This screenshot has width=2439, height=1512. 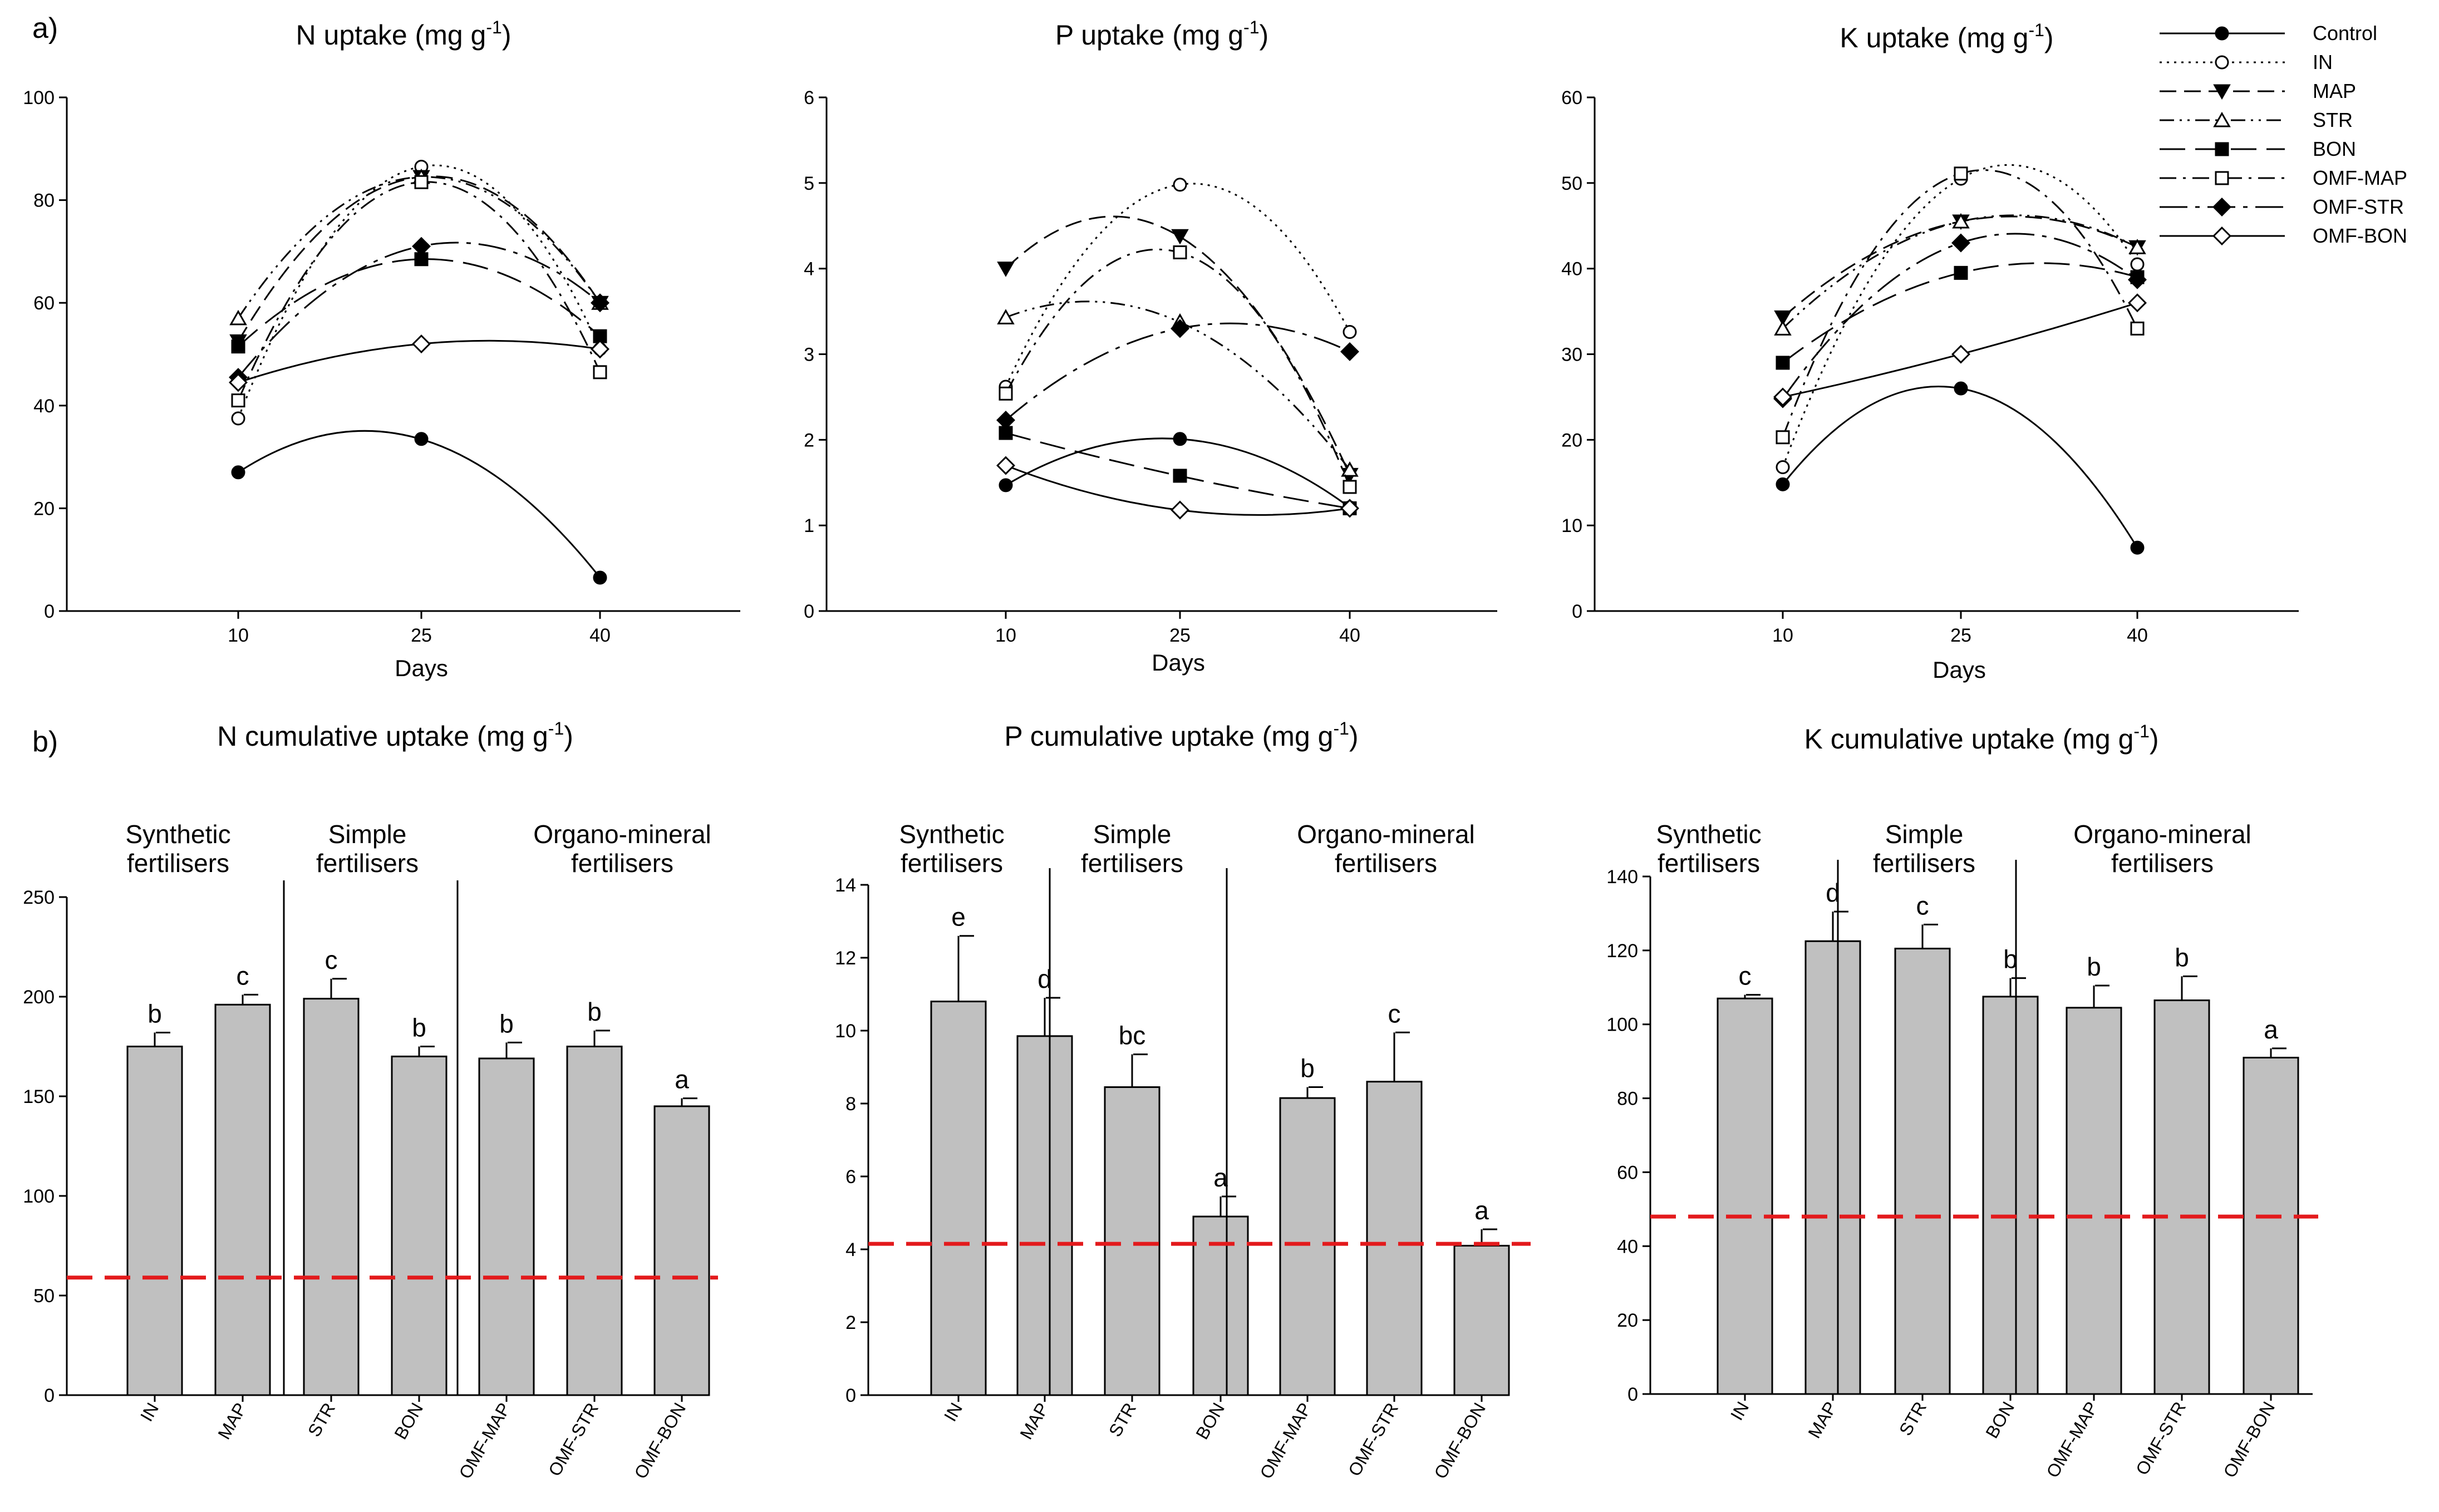 I want to click on category-label: OMF-BON, so click(x=660, y=1441).